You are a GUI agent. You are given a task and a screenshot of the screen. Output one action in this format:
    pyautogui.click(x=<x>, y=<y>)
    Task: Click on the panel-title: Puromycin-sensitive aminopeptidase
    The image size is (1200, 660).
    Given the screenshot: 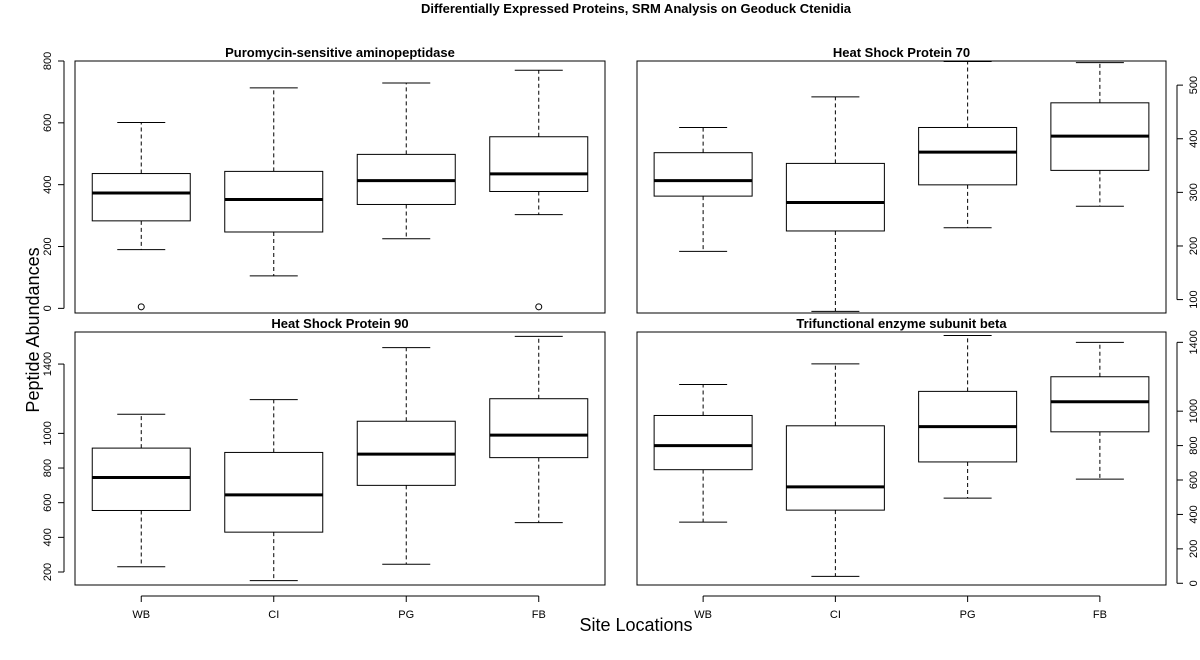 What is the action you would take?
    pyautogui.click(x=340, y=52)
    